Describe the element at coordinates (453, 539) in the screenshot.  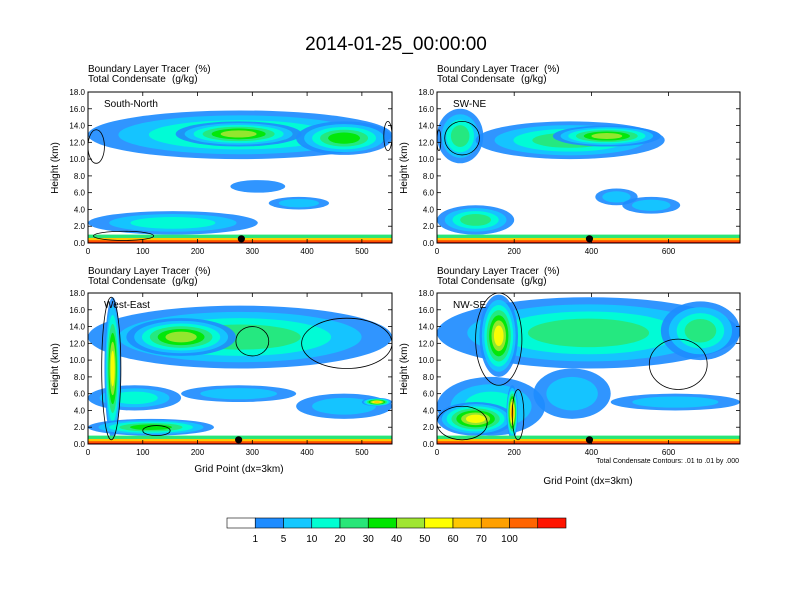
I see `colorbar-label: 60` at that location.